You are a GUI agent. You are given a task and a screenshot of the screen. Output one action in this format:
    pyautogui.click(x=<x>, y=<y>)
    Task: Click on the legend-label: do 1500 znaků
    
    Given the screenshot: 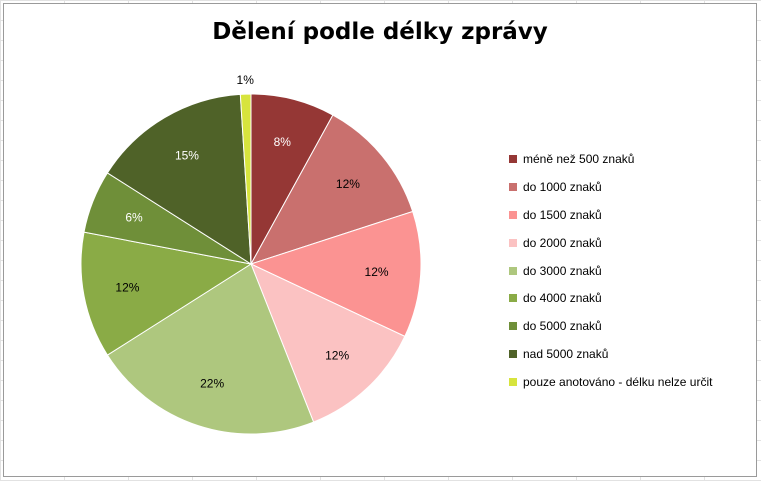 What is the action you would take?
    pyautogui.click(x=562, y=214)
    